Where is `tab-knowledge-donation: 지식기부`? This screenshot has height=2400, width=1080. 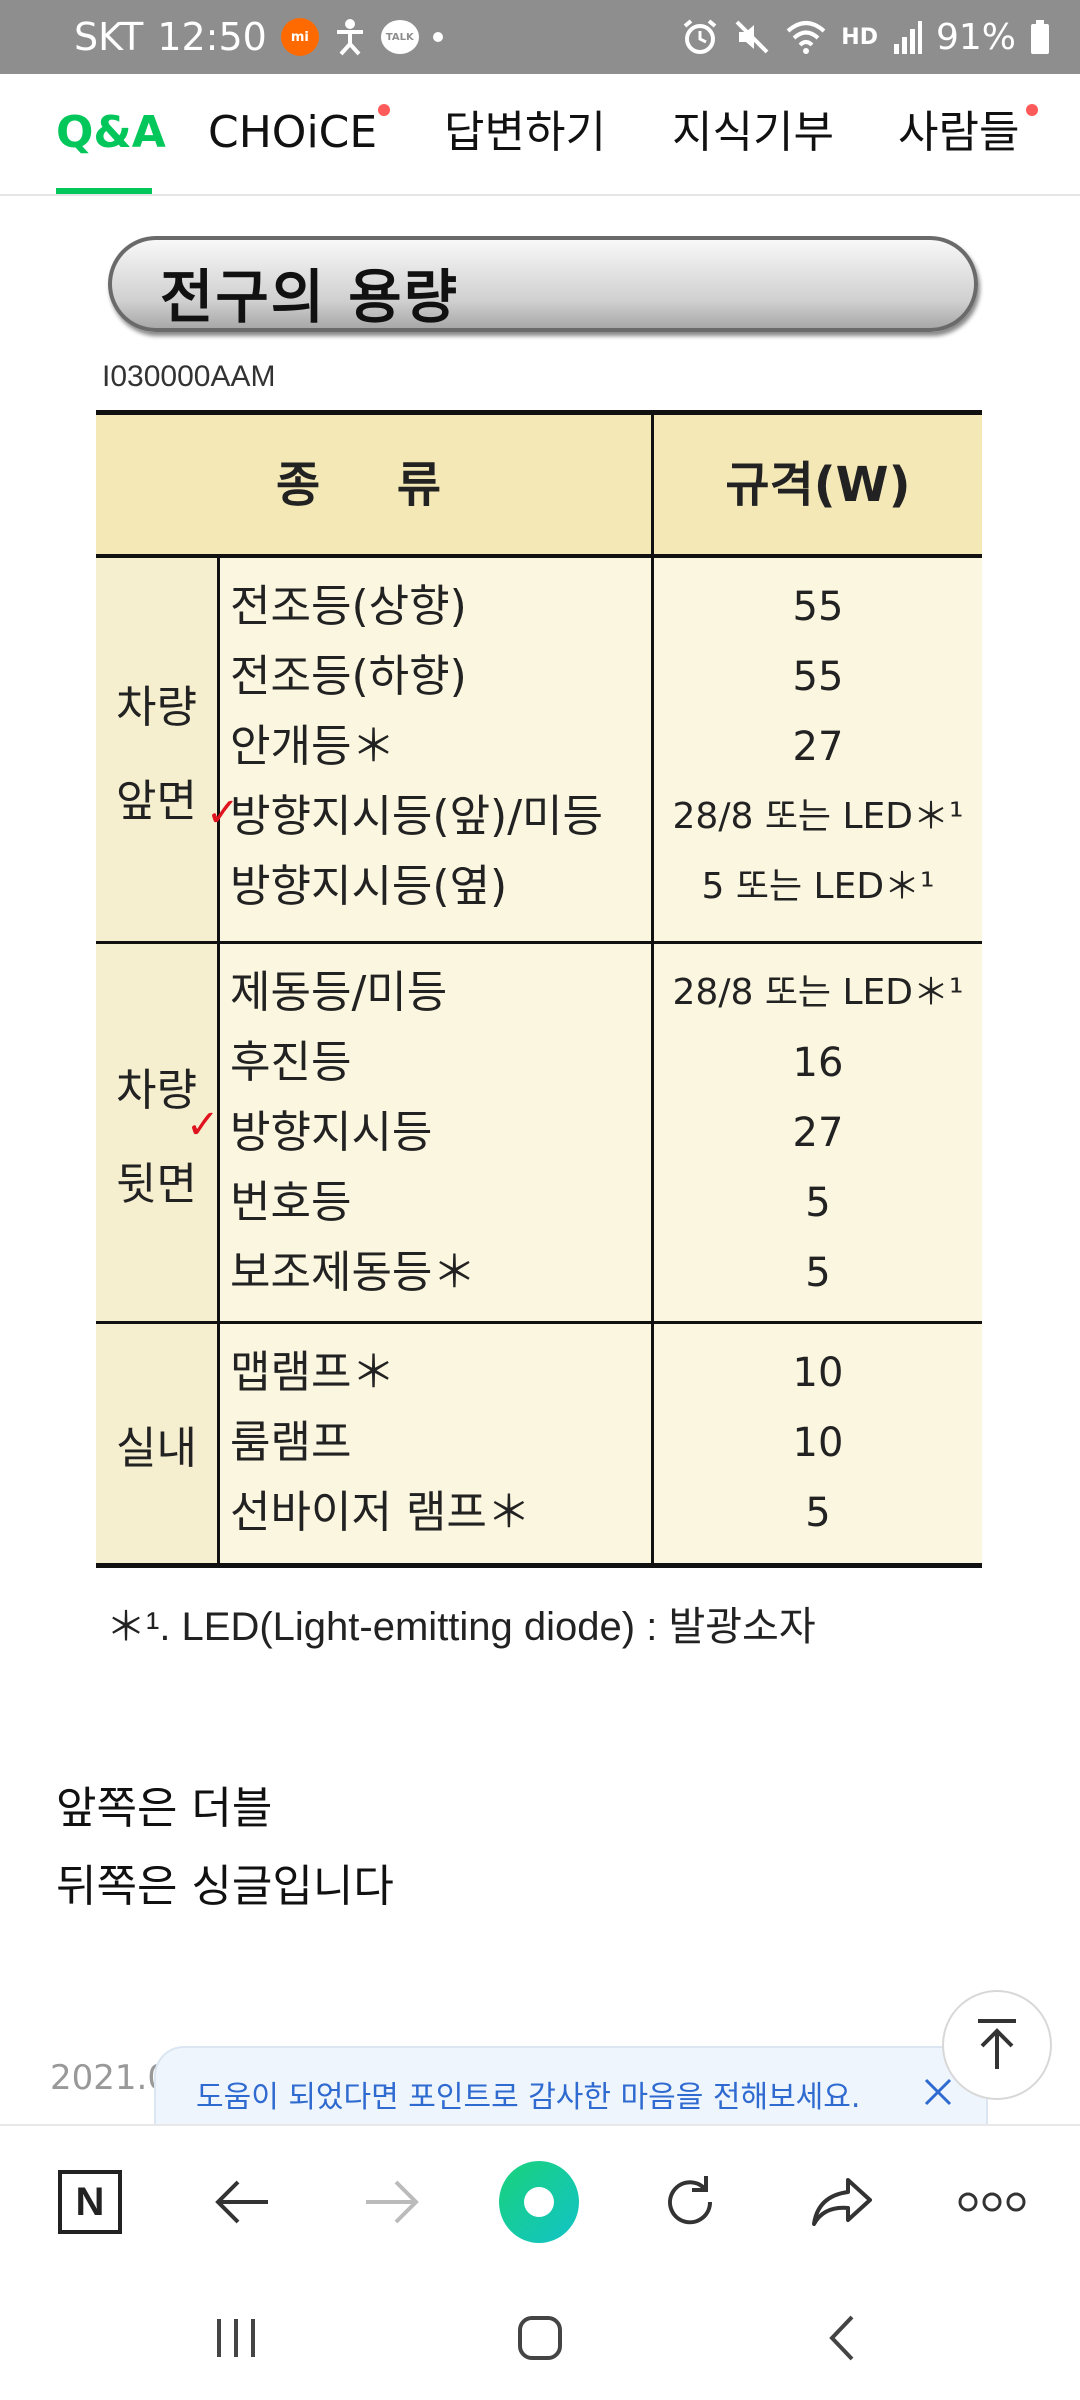
tab-knowledge-donation: 지식기부 is located at coordinates (753, 132).